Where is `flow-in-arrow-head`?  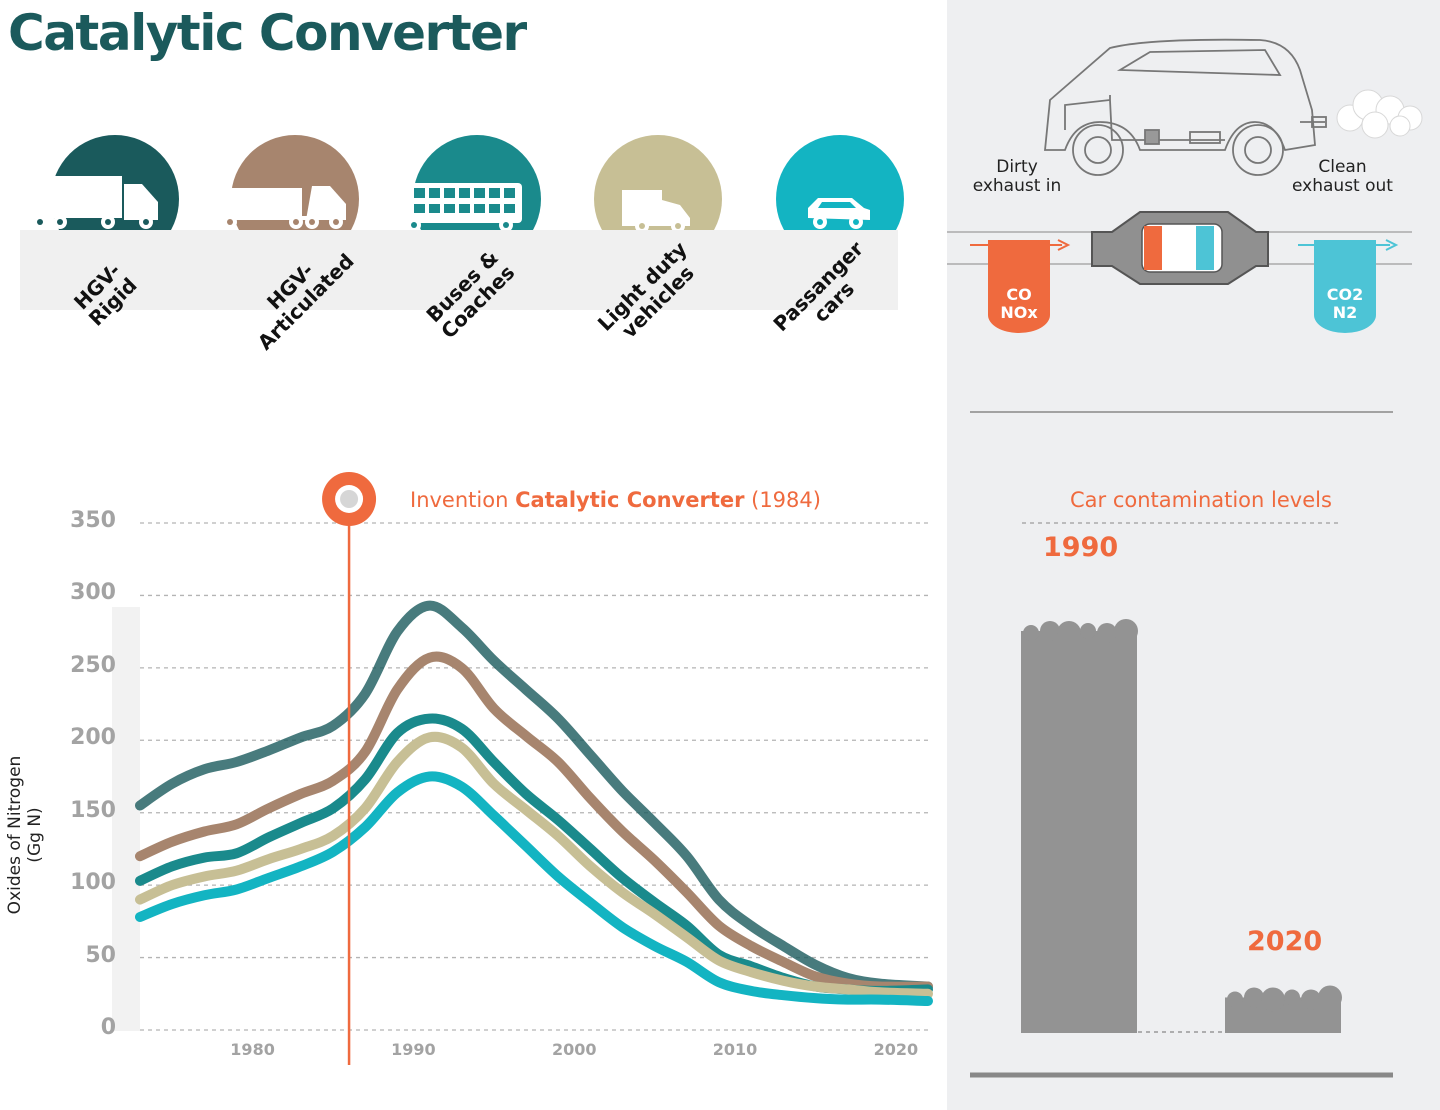 flow-in-arrow-head is located at coordinates (1064, 245).